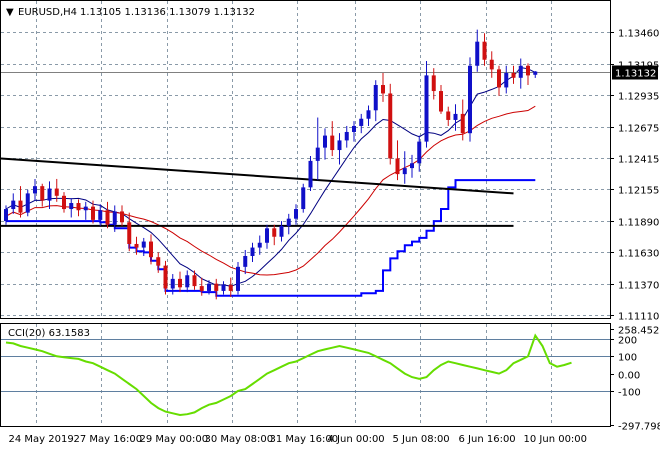  I want to click on time-tick-label: 30 May 08:00, so click(239, 439).